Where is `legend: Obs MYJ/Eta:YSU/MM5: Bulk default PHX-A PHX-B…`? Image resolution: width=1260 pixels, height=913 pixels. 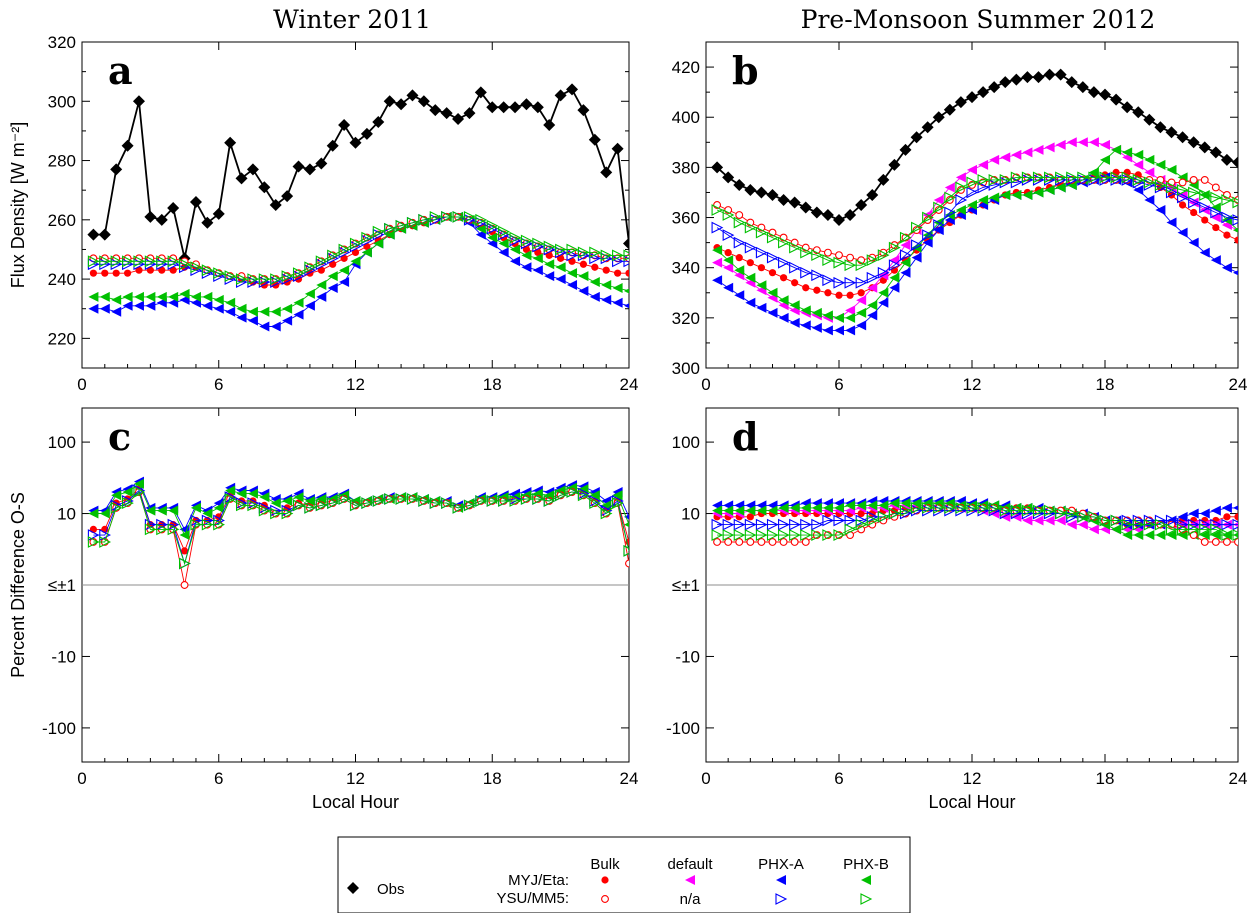 legend: Obs MYJ/Eta:YSU/MM5: Bulk default PHX-A PHX-B… is located at coordinates (624, 874).